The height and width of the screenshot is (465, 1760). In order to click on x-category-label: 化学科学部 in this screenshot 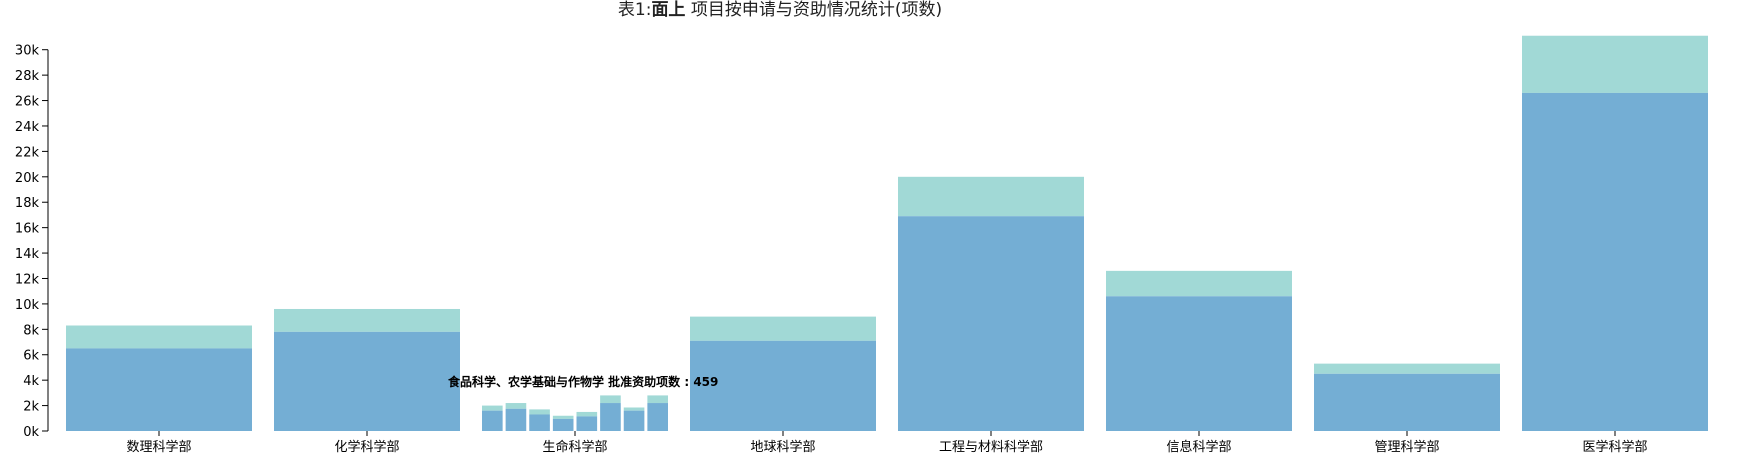, I will do `click(366, 447)`.